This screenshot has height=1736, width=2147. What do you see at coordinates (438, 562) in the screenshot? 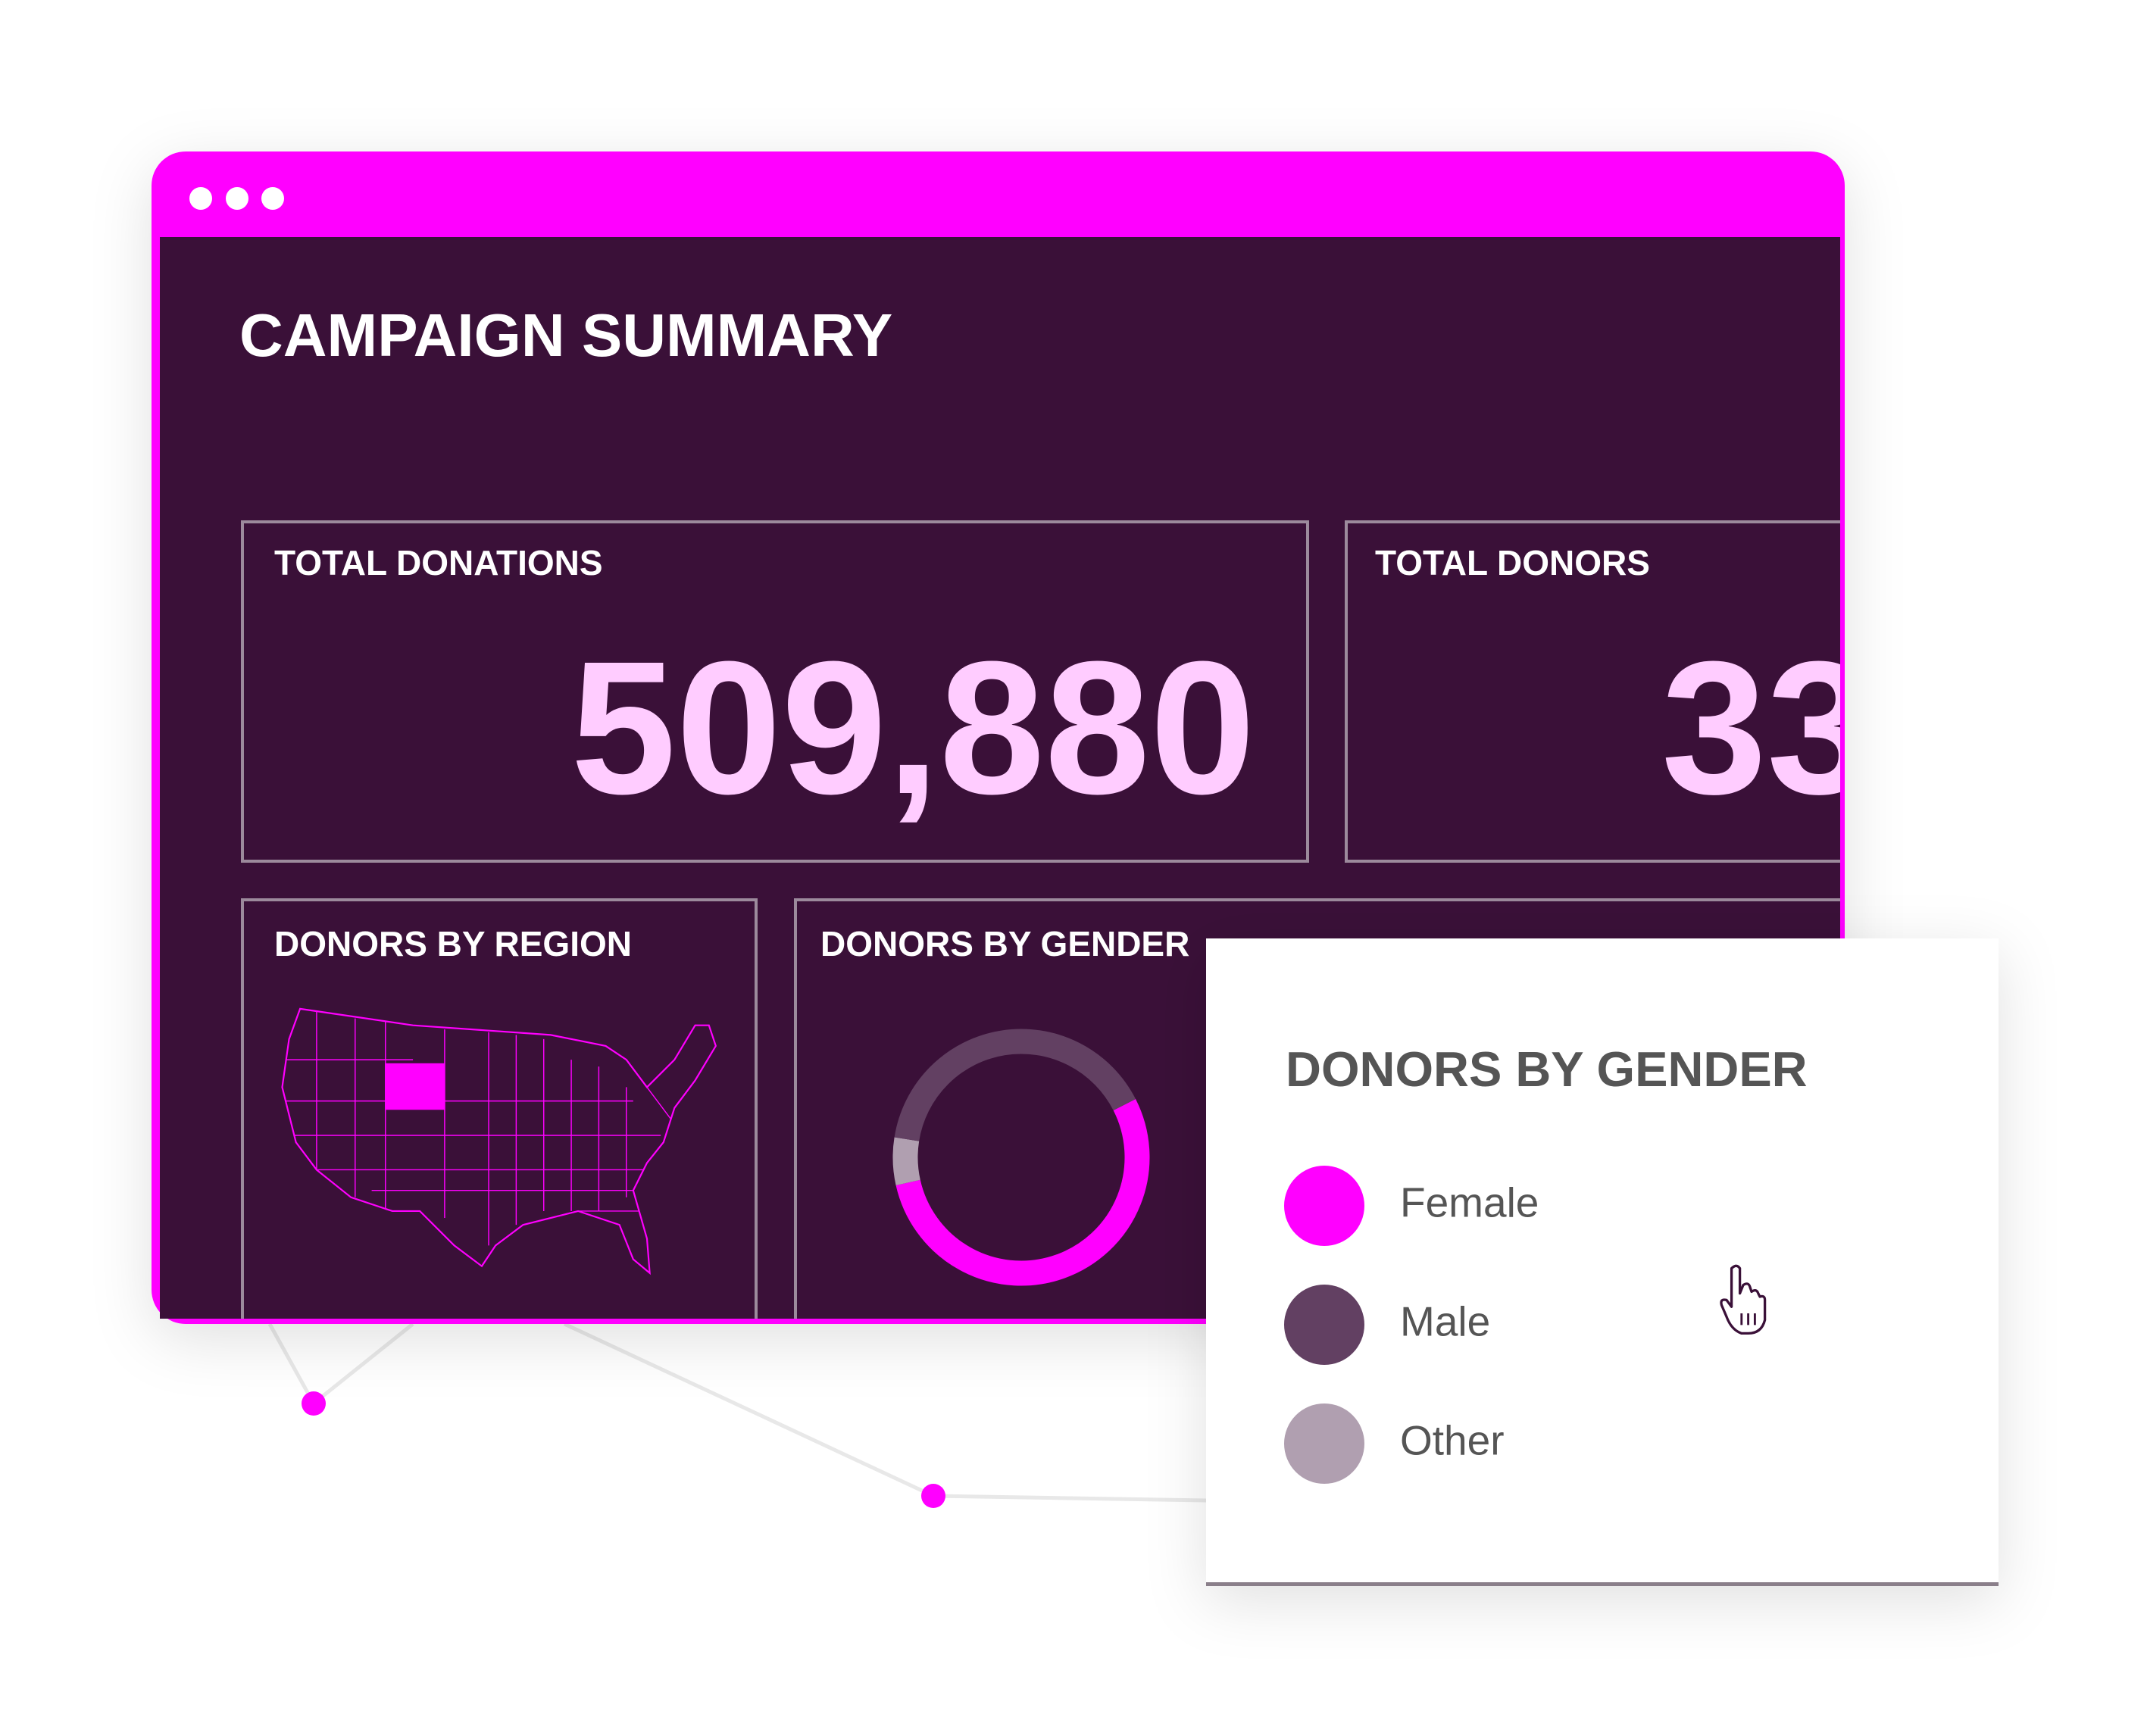
I see `card-label: TOTAL DONATIONS` at bounding box center [438, 562].